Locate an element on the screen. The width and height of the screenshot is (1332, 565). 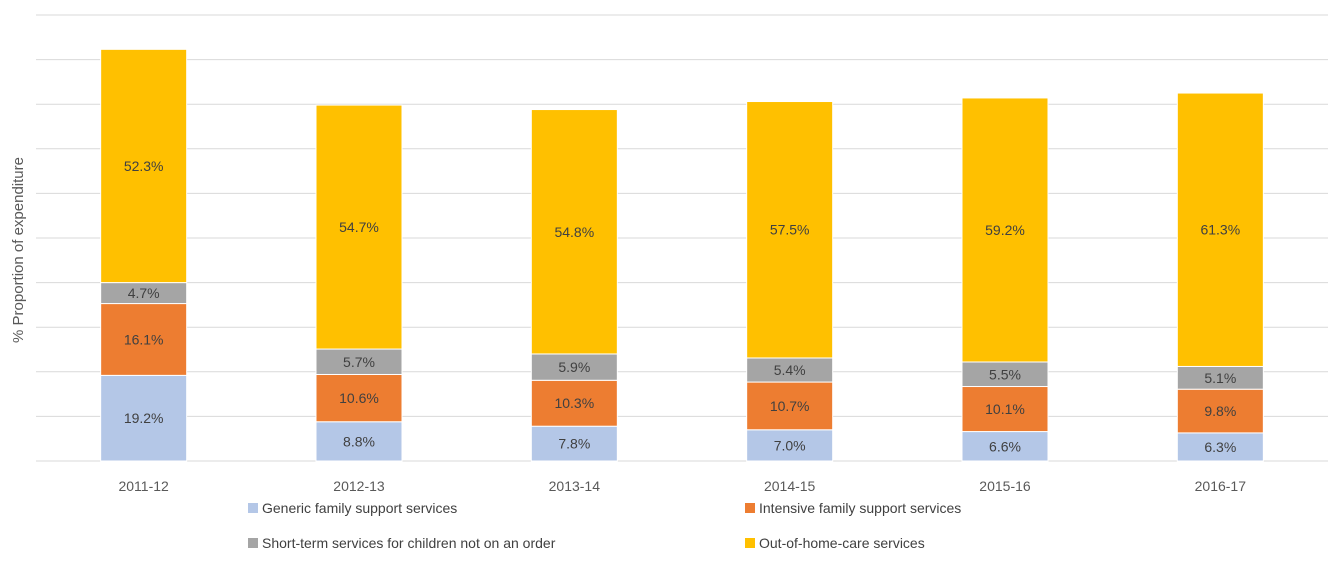
data-label: 54.8% is located at coordinates (574, 232).